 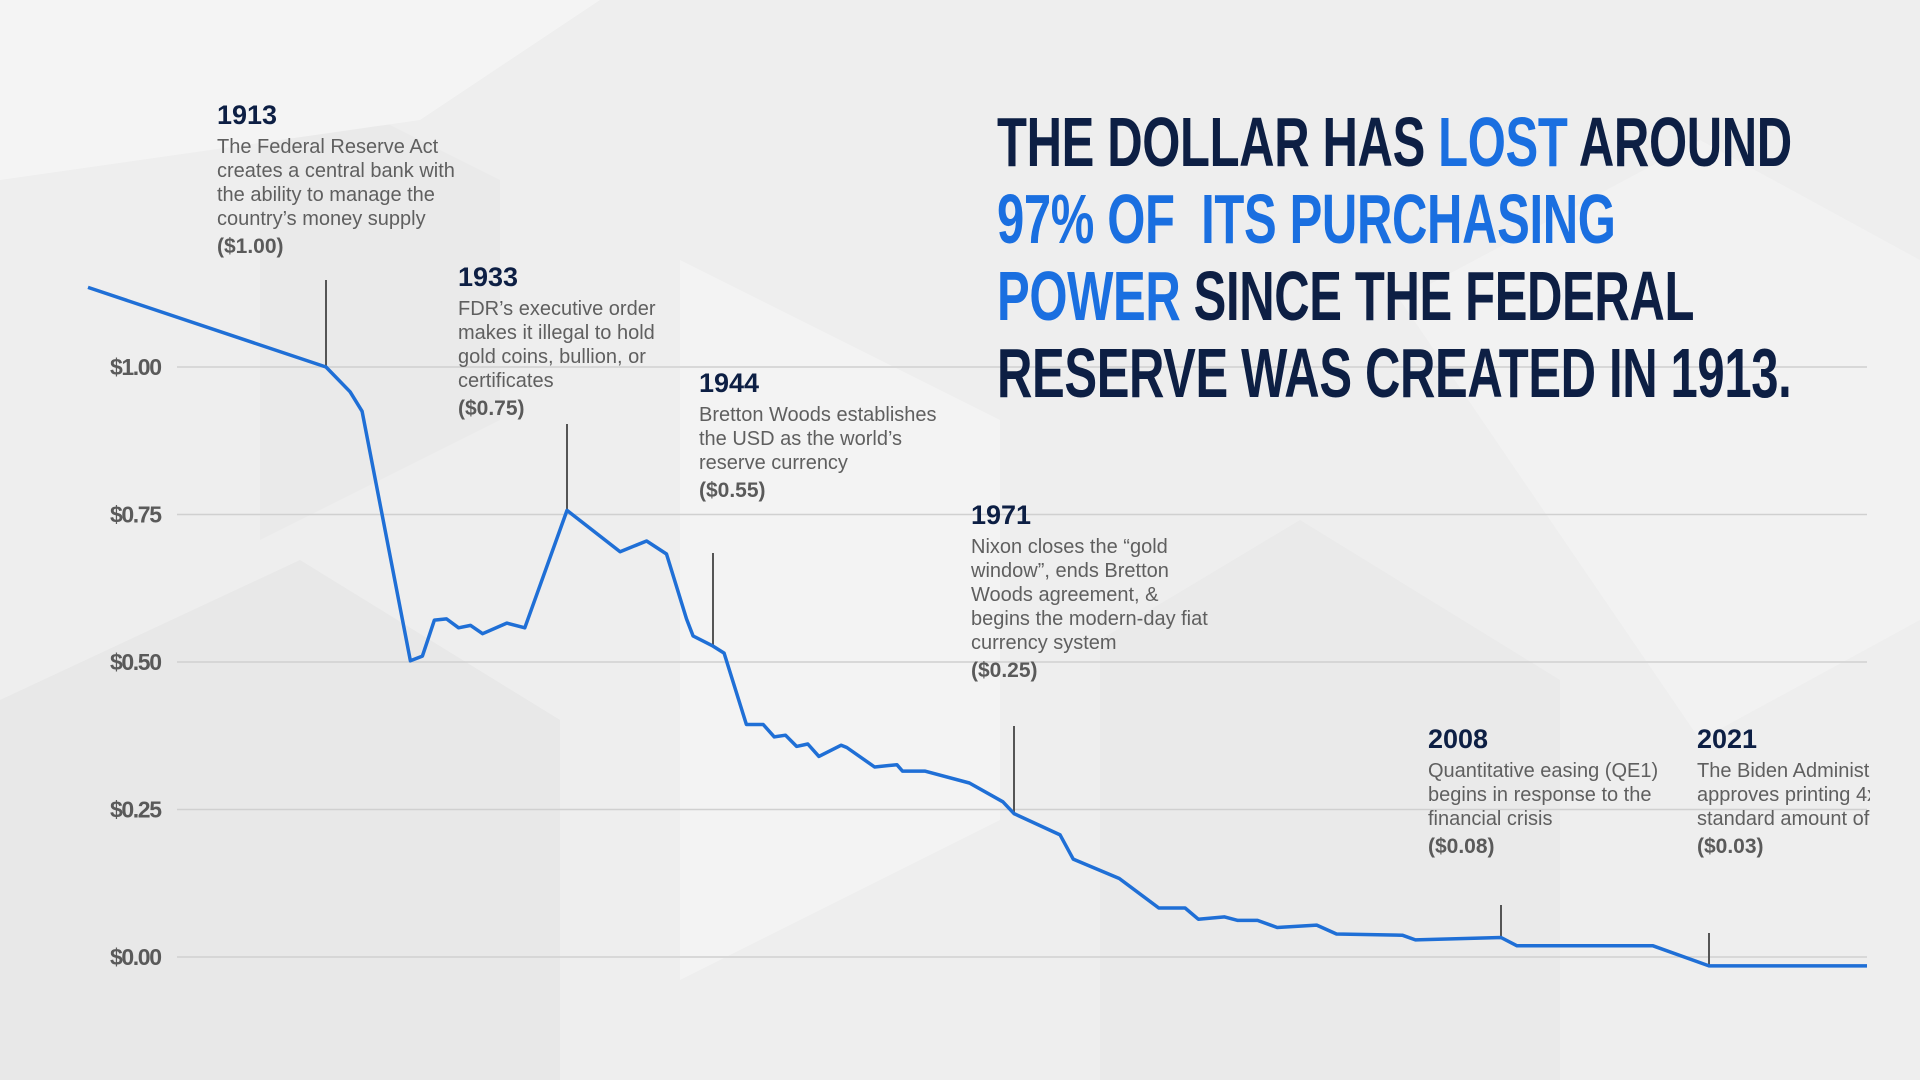 What do you see at coordinates (732, 490) in the screenshot?
I see `annotation-value: ($0.55)` at bounding box center [732, 490].